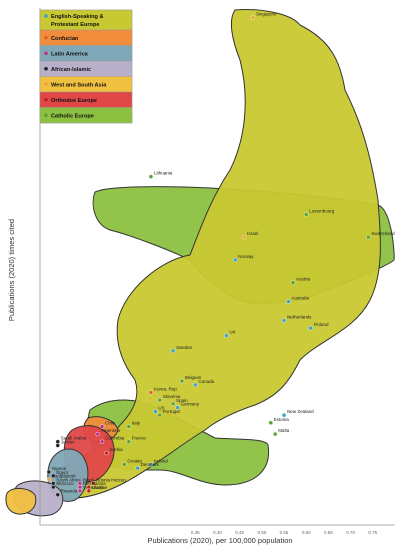 The width and height of the screenshot is (400, 550). I want to click on data-point-label: Switzerland, so click(383, 233).